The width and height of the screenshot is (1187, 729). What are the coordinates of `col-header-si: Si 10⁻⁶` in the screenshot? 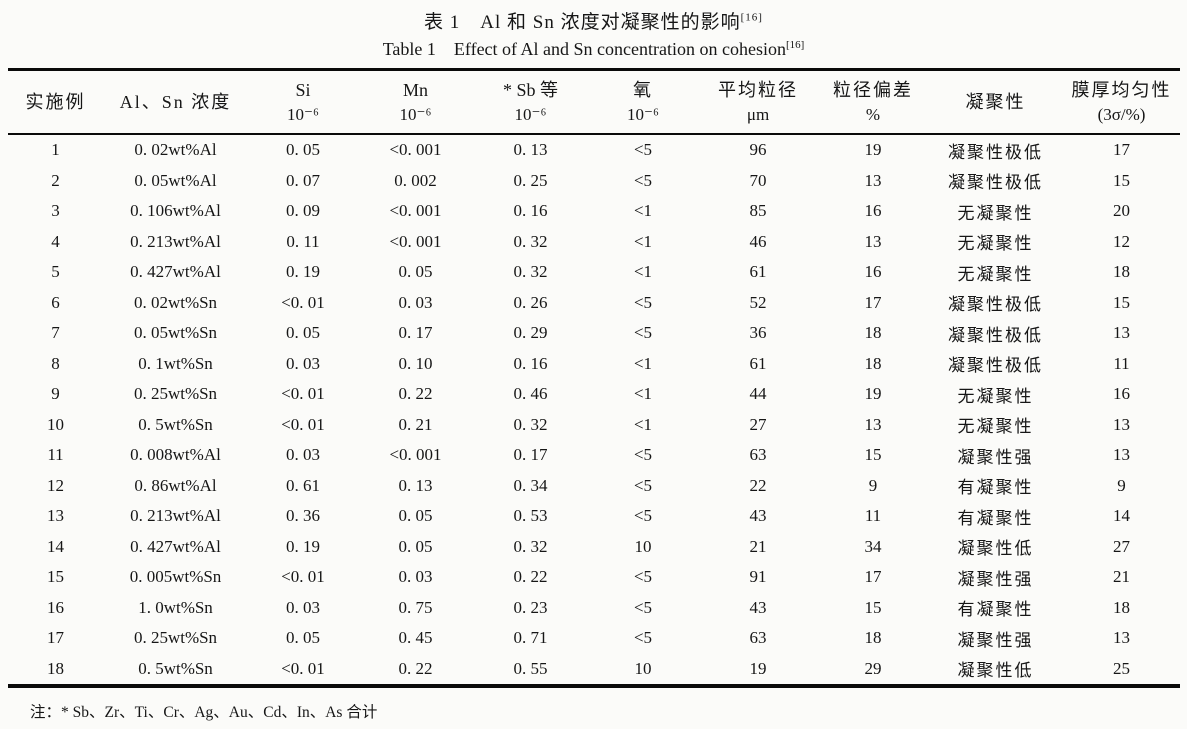 It's located at (303, 102).